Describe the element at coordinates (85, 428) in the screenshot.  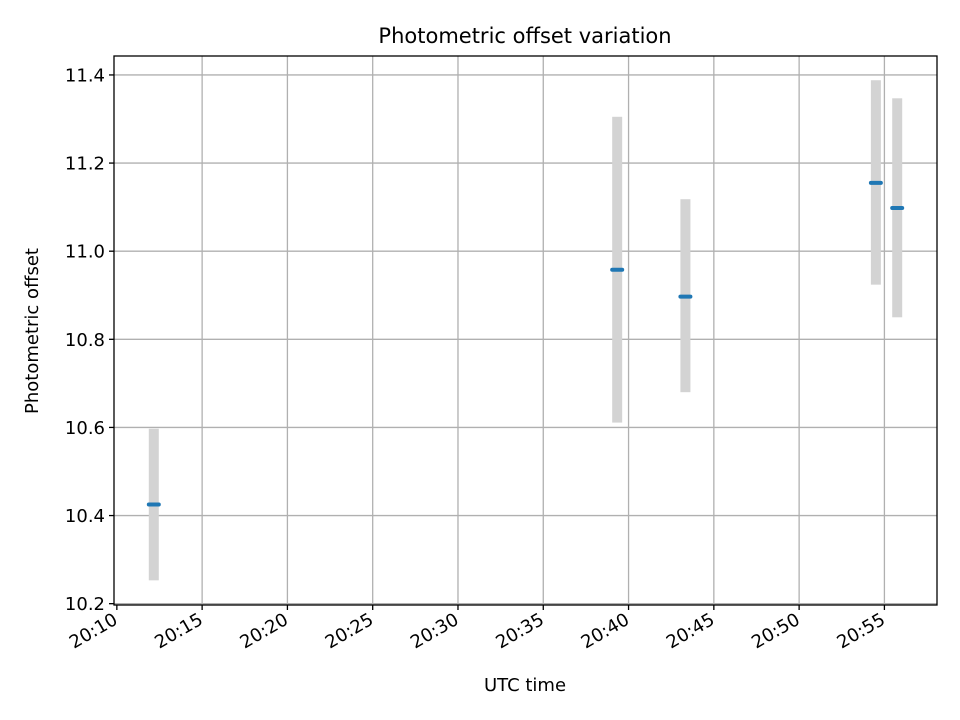
I see `y-tick-label: 10.6` at that location.